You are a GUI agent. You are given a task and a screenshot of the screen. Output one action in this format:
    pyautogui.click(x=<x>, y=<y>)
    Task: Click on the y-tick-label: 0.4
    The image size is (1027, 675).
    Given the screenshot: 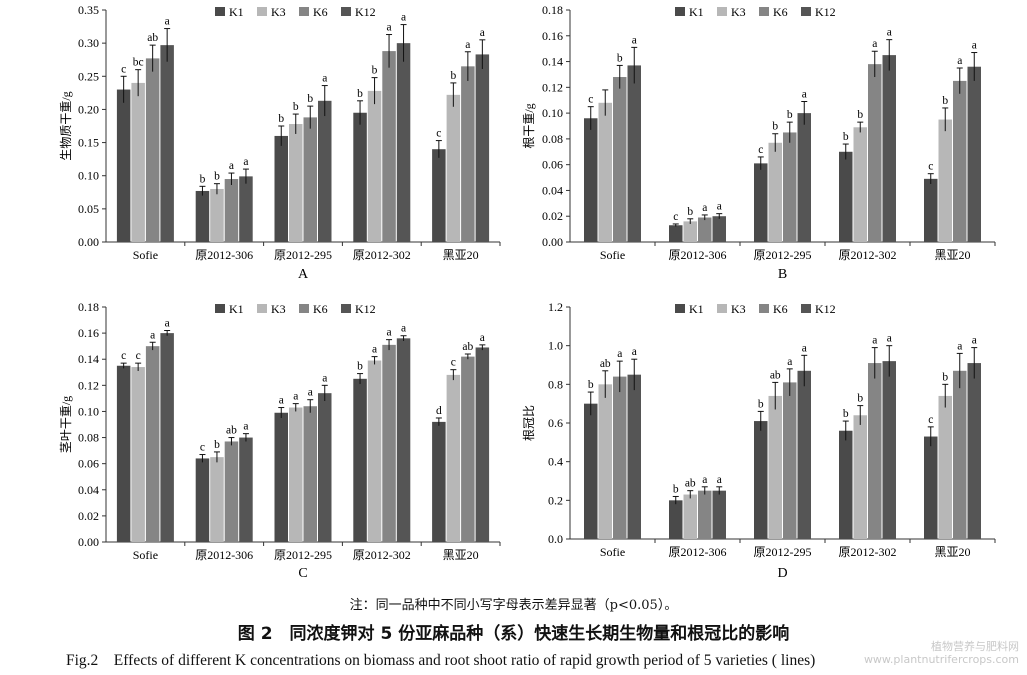 What is the action you would take?
    pyautogui.click(x=555, y=462)
    